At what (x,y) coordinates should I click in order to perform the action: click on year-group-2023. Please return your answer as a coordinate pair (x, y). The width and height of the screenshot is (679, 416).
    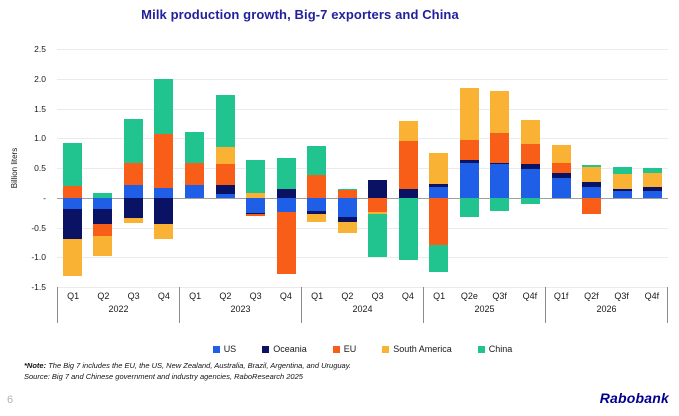
    Looking at the image, I should click on (240, 168).